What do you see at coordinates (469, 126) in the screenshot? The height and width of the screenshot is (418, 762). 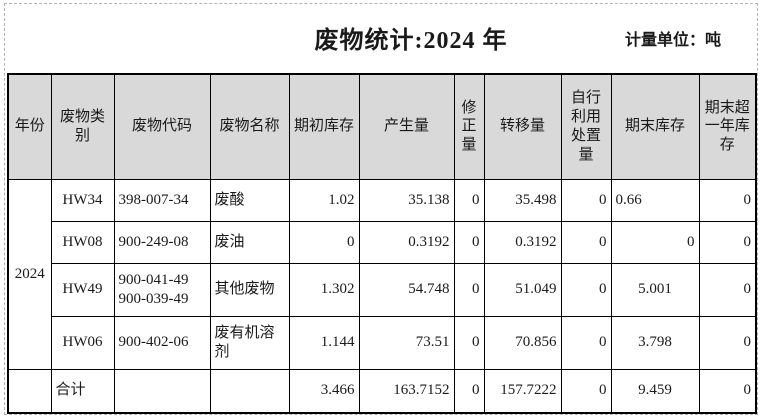 I see `header-corrected: 修正量` at bounding box center [469, 126].